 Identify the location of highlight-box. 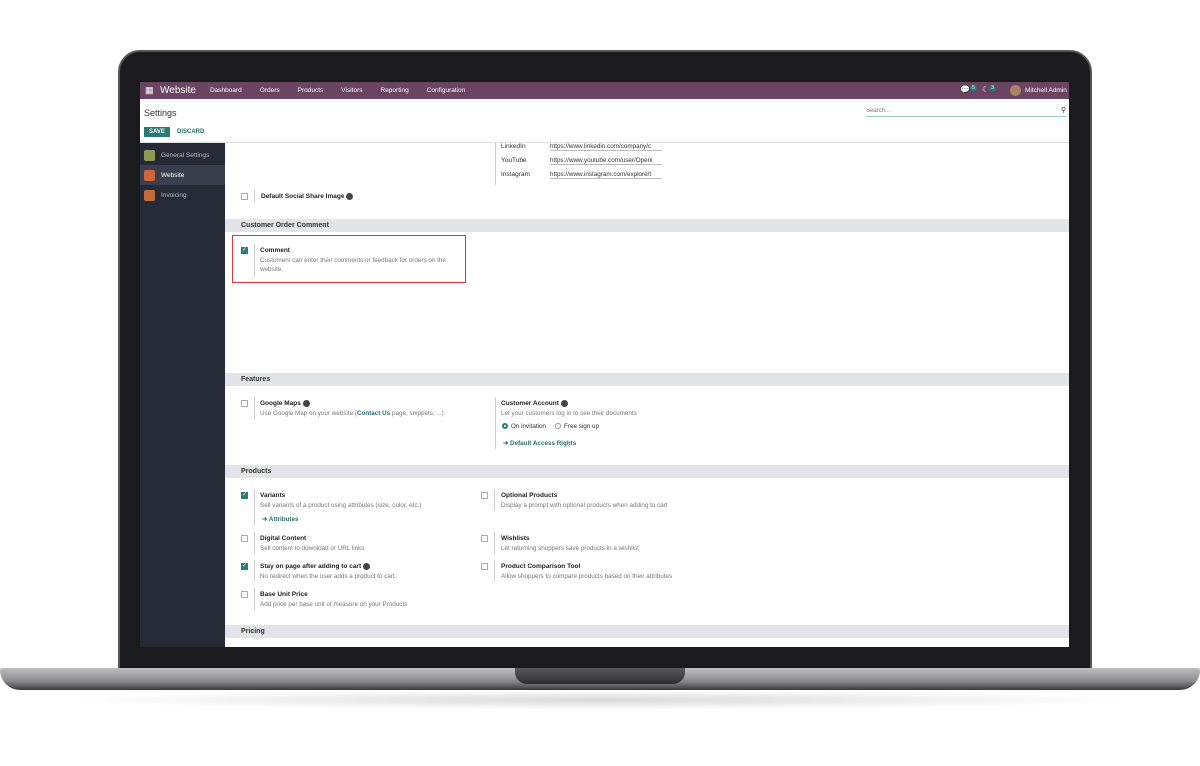
(349, 259).